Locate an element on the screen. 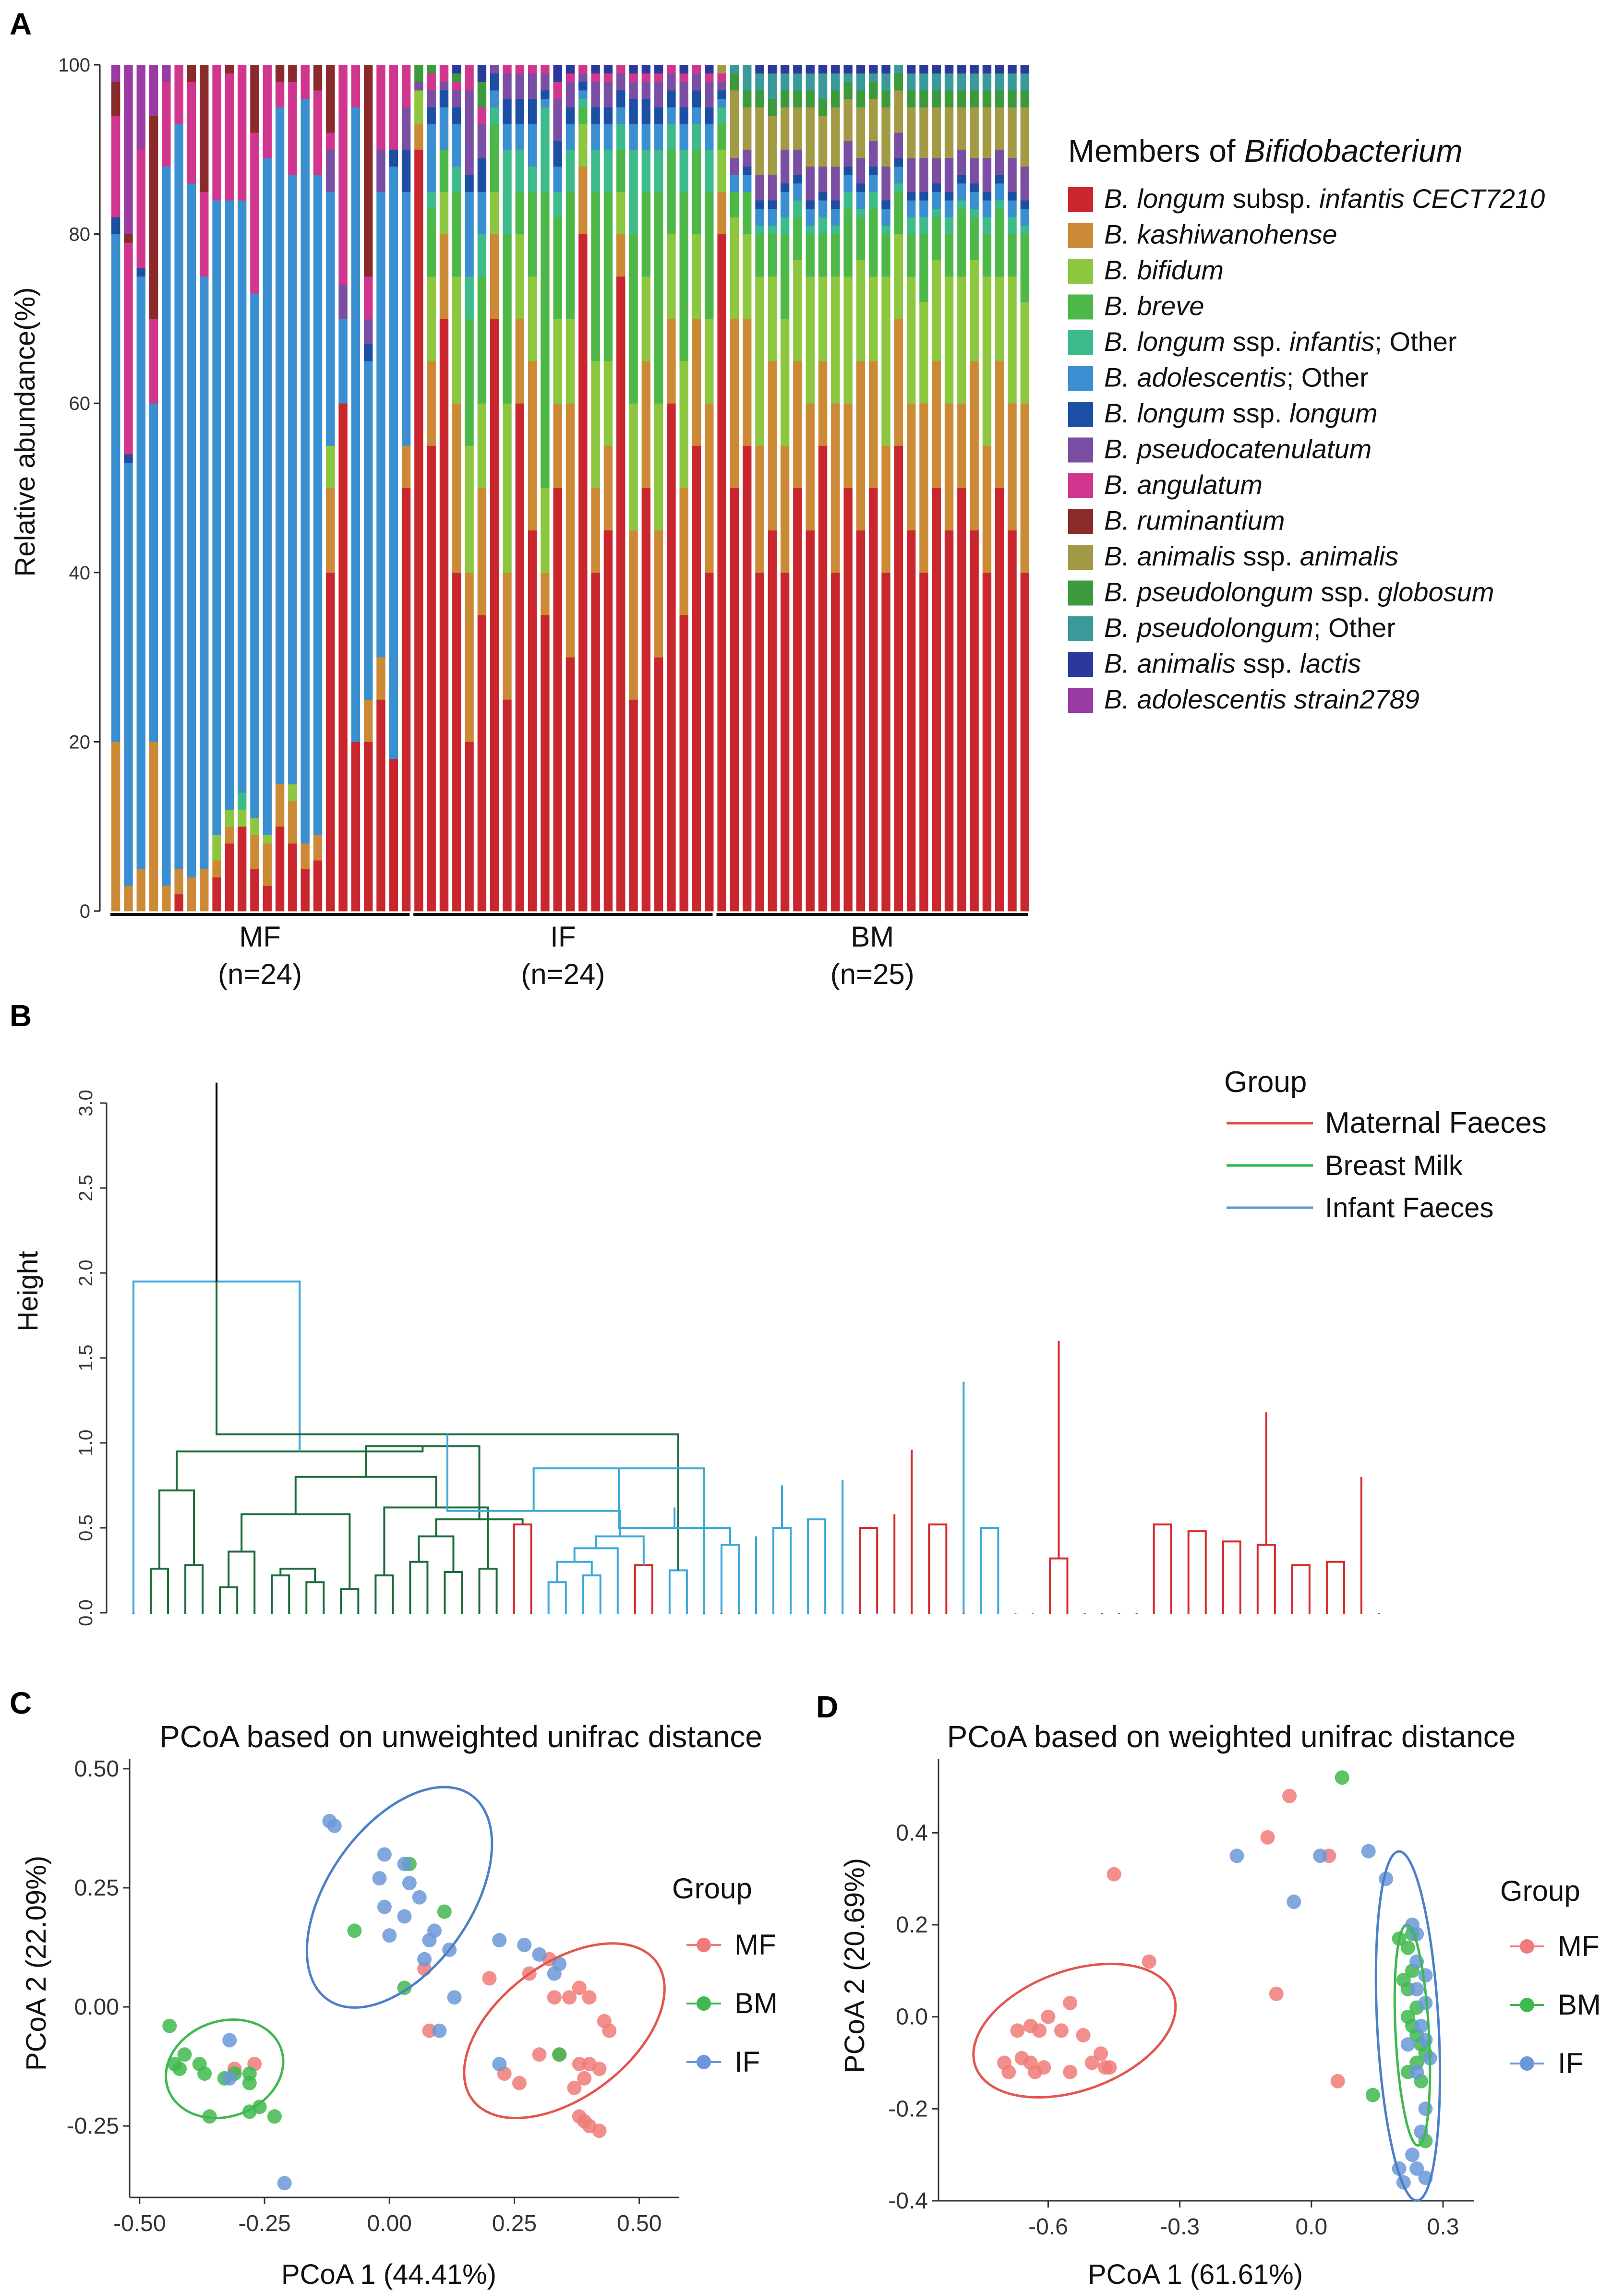  y-tick-label: 2.0 is located at coordinates (85, 1273).